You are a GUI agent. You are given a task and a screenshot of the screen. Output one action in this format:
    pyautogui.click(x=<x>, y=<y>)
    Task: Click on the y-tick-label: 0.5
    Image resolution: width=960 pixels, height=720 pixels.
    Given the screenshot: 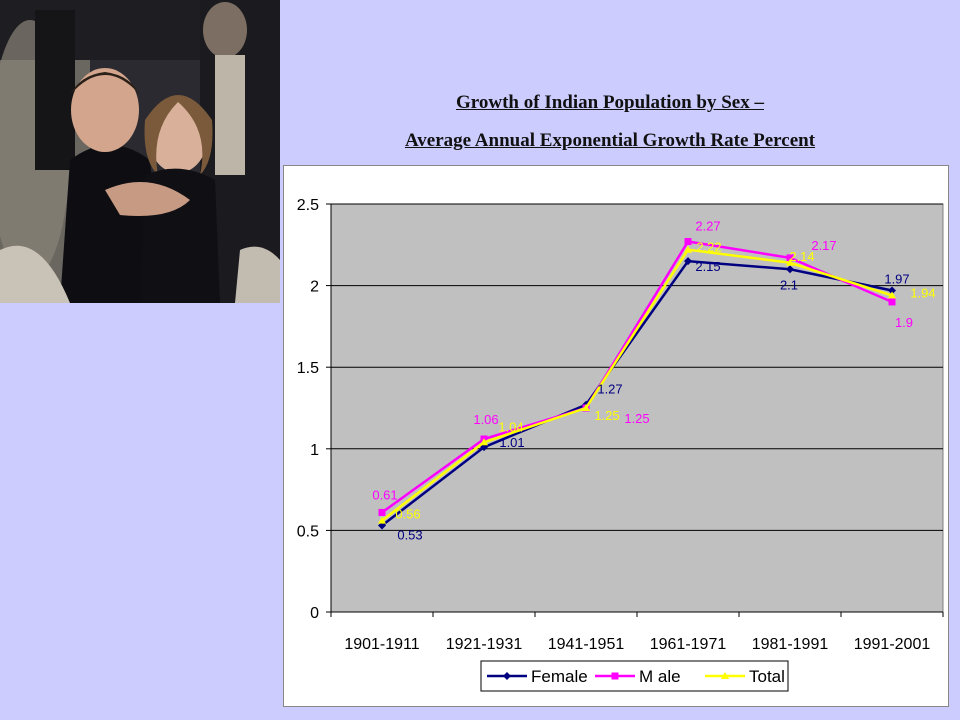 What is the action you would take?
    pyautogui.click(x=308, y=531)
    